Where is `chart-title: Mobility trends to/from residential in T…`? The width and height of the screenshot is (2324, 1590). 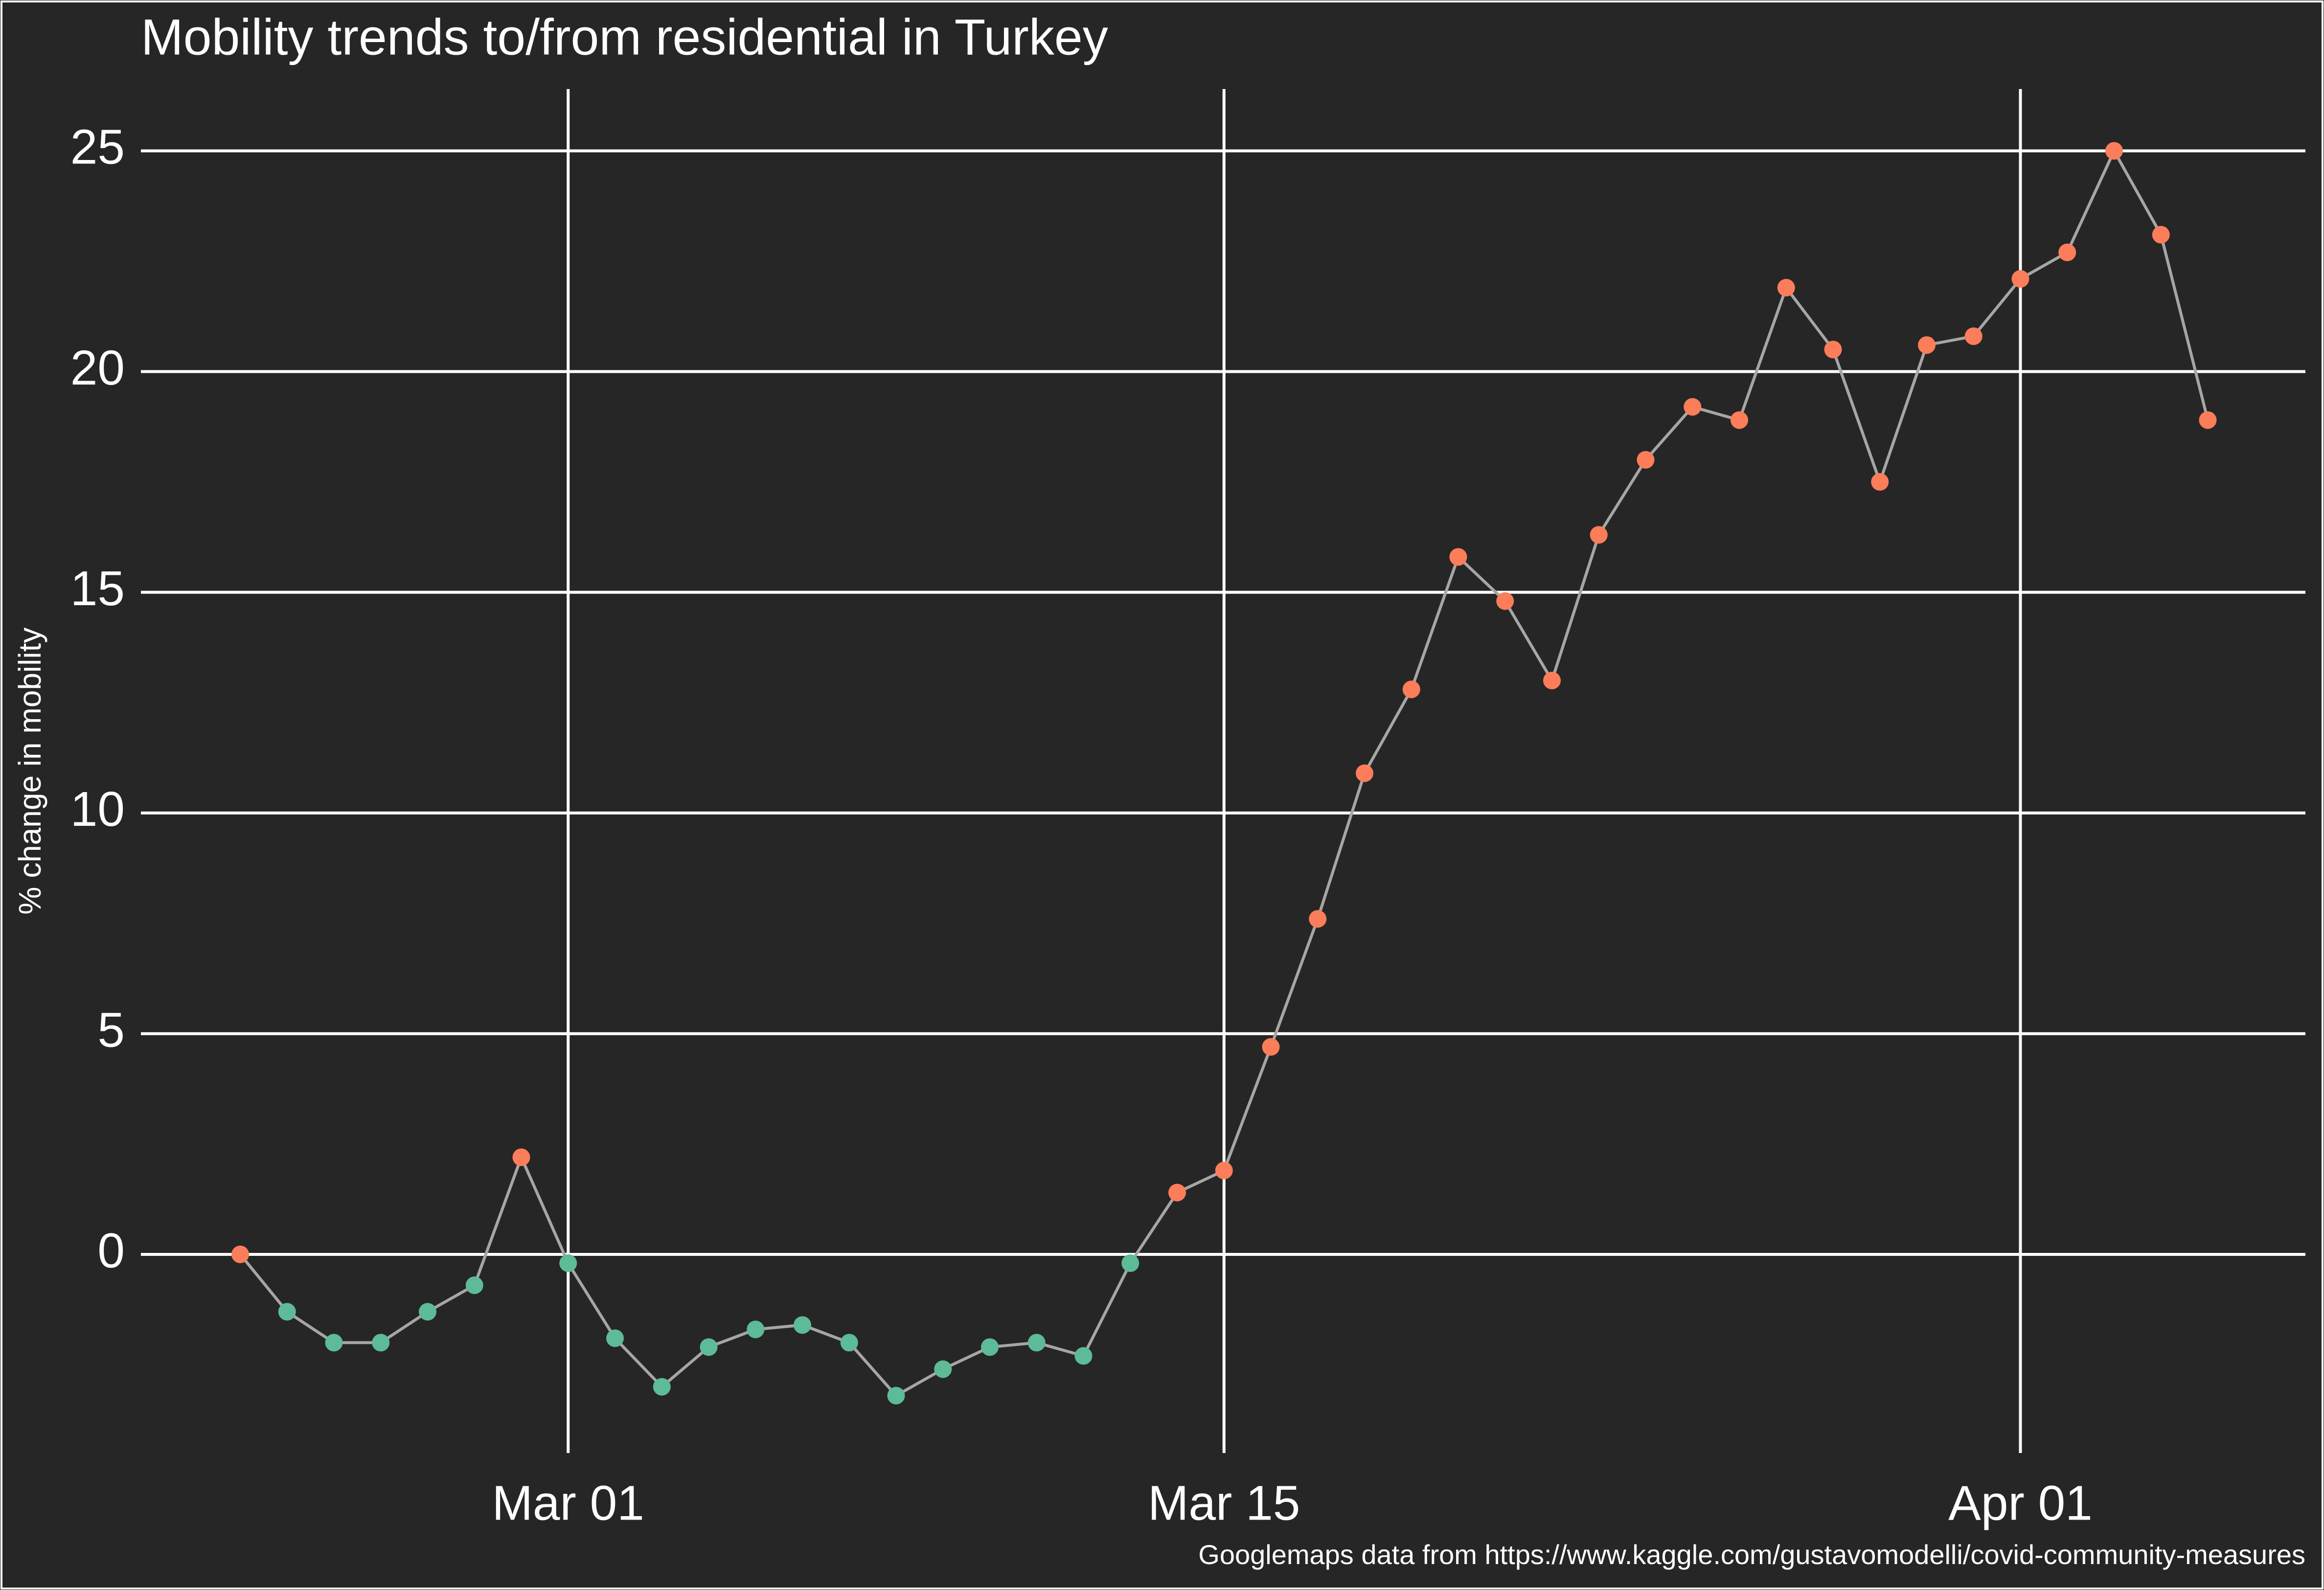
chart-title: Mobility trends to/from residential in T… is located at coordinates (624, 38).